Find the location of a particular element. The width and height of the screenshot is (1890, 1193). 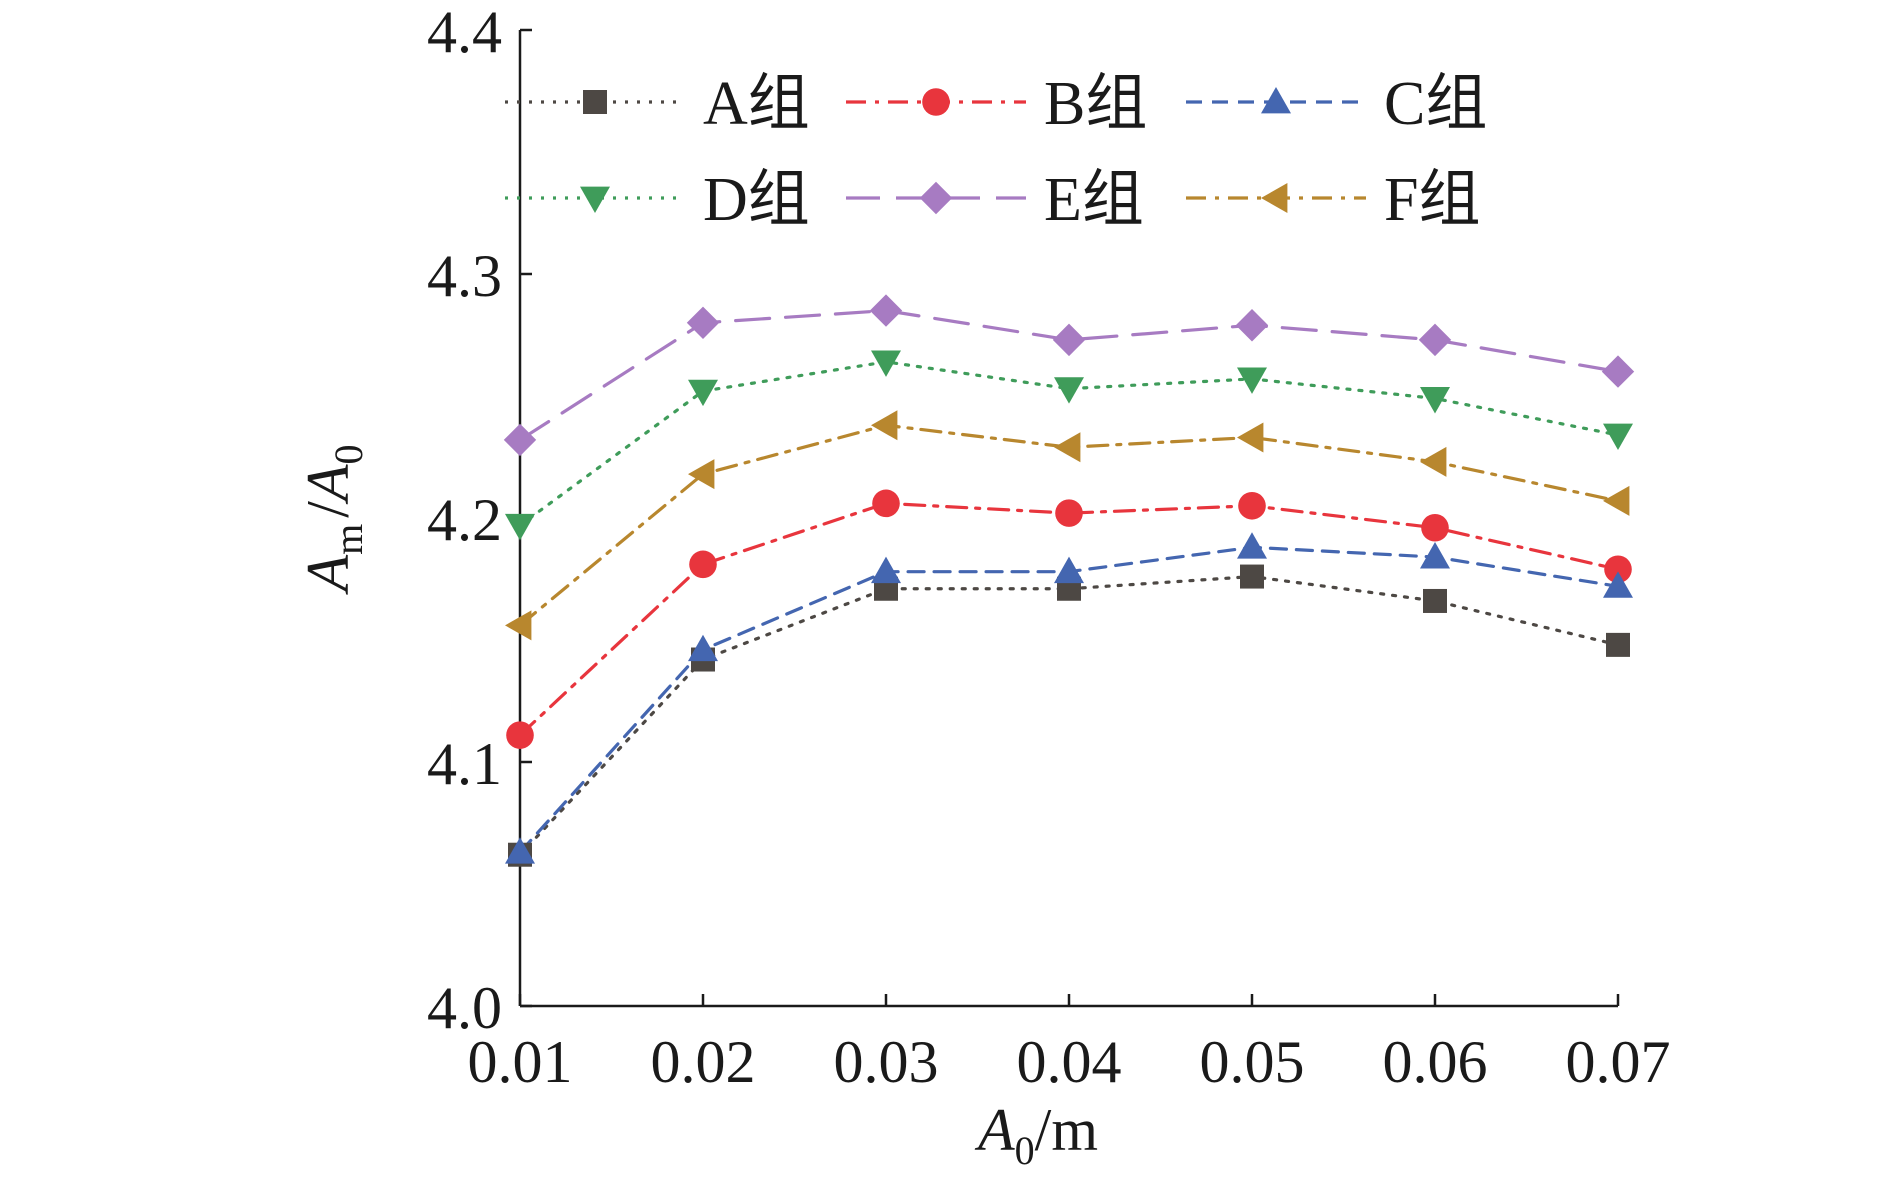

legend-label: A组 is located at coordinates (756, 104).